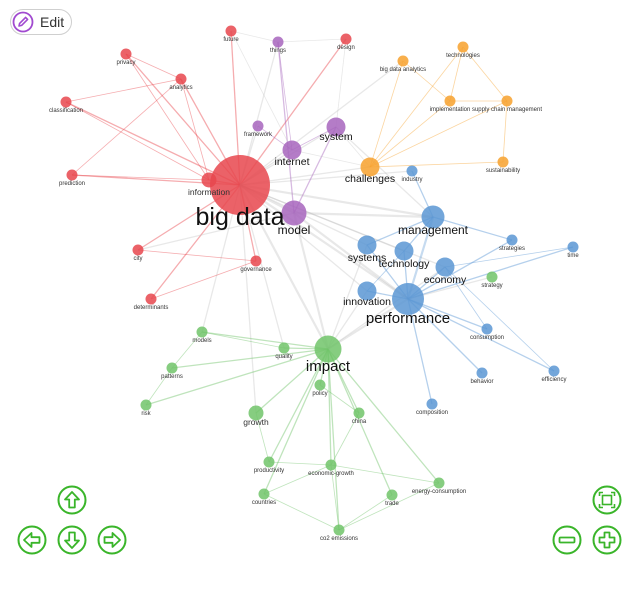 This screenshot has height=611, width=639. Describe the element at coordinates (403, 61) in the screenshot. I see `node-big-data-analytics` at that location.